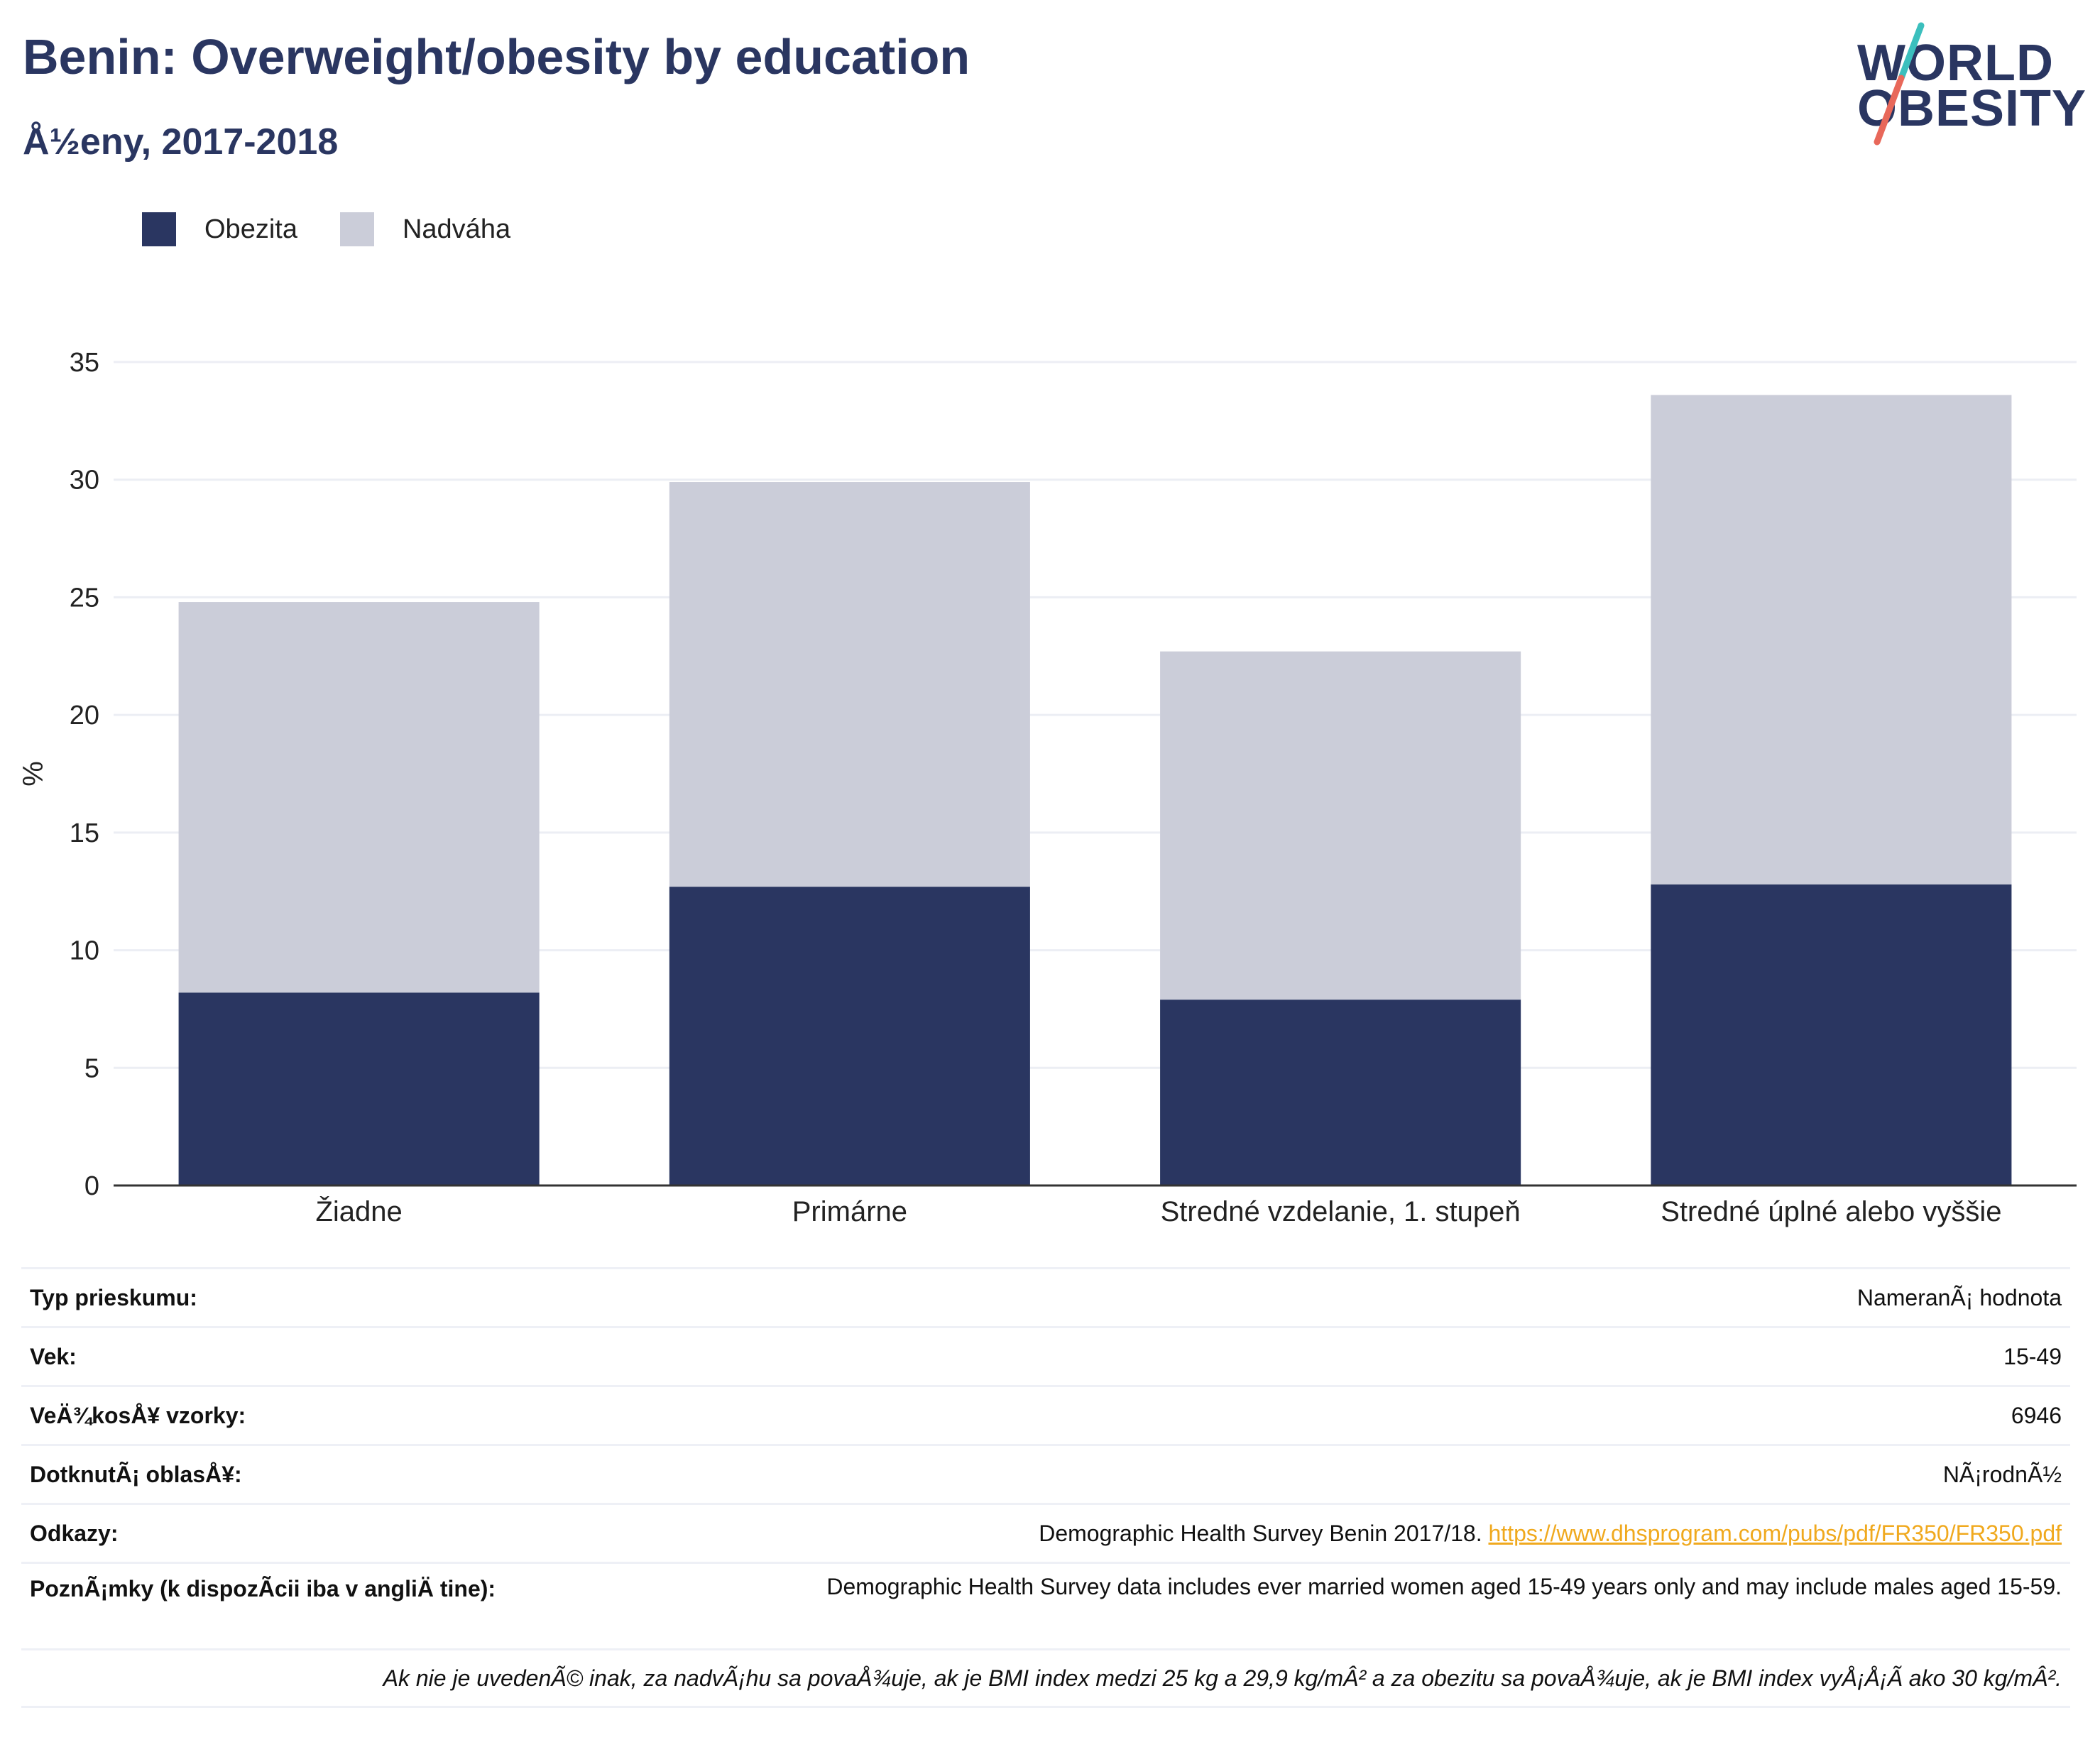 This screenshot has width=2100, height=1747. What do you see at coordinates (849, 1211) in the screenshot?
I see `x-tick-label: Primárne` at bounding box center [849, 1211].